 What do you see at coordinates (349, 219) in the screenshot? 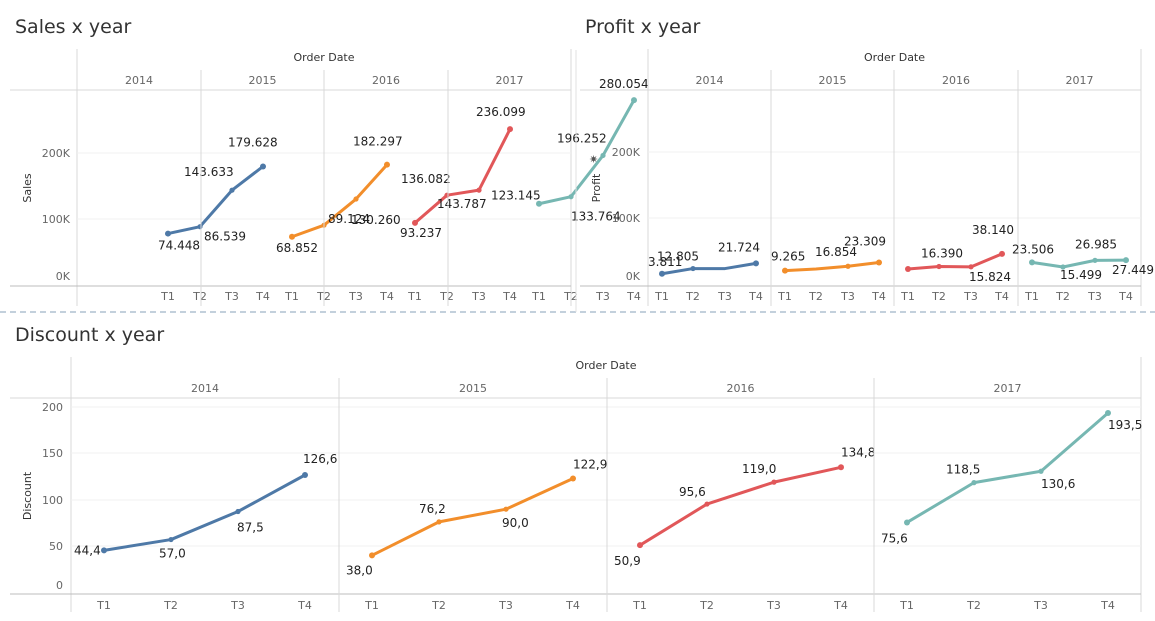
I see `data-label: 89.124` at bounding box center [349, 219].